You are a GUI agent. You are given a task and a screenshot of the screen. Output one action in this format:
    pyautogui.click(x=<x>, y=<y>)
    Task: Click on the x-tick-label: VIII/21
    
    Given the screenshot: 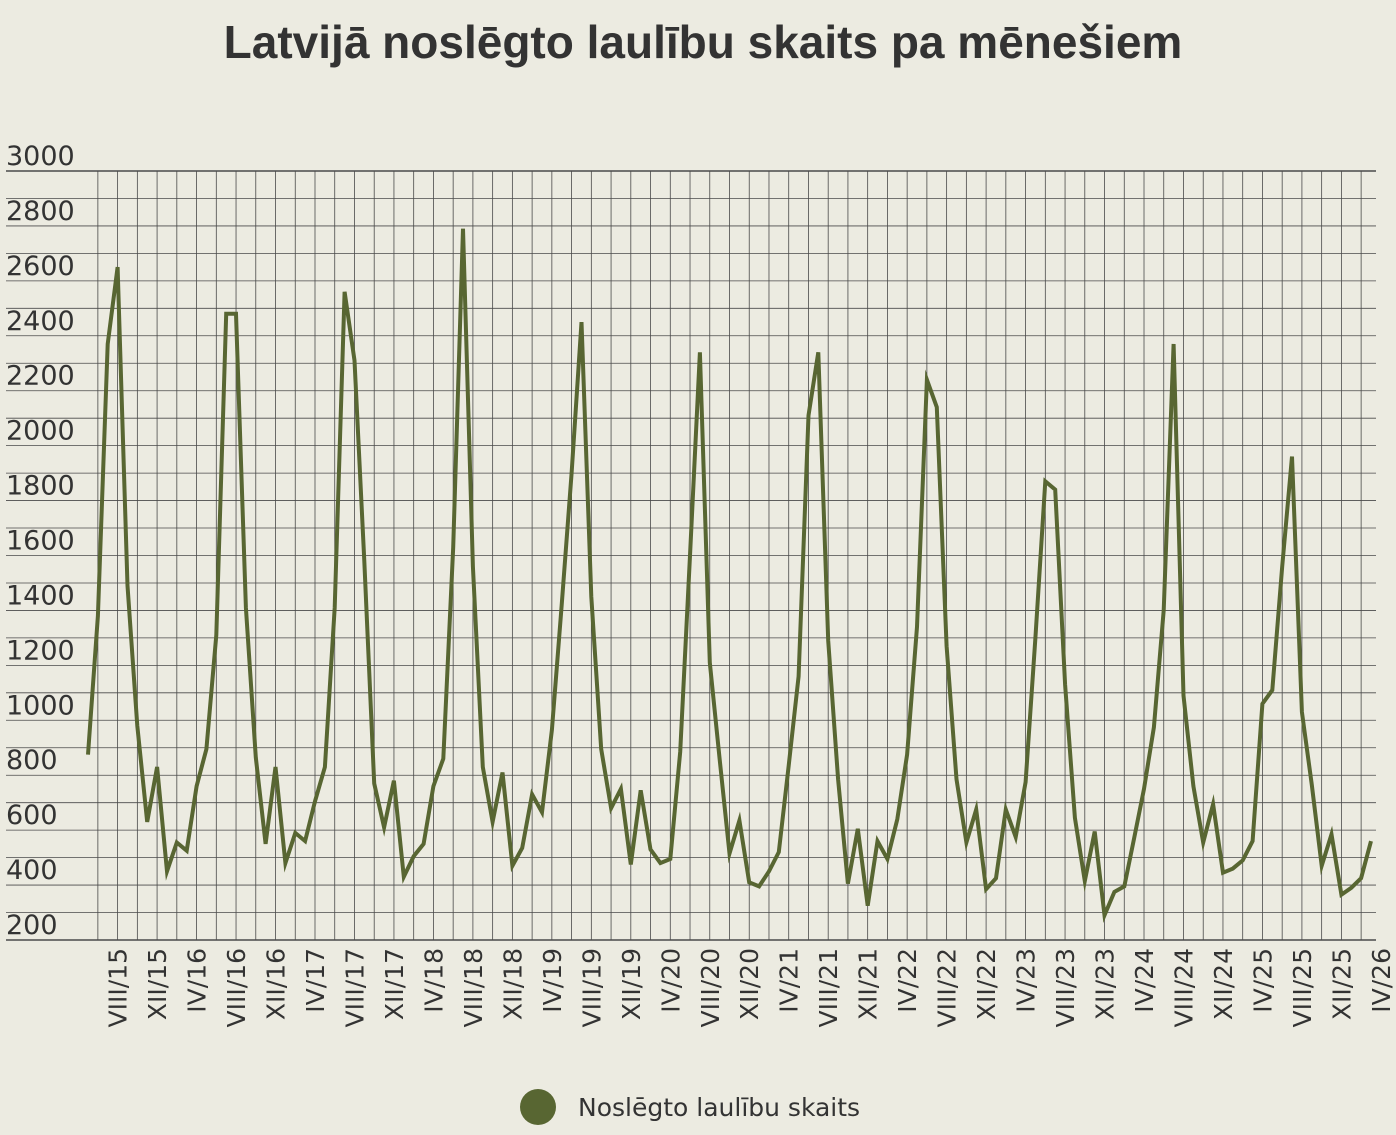 What is the action you would take?
    pyautogui.click(x=828, y=987)
    